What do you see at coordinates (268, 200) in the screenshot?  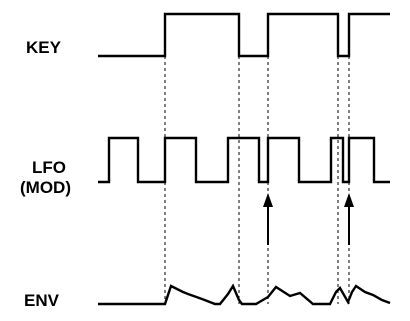 I see `retrigger-arrow-1-head` at bounding box center [268, 200].